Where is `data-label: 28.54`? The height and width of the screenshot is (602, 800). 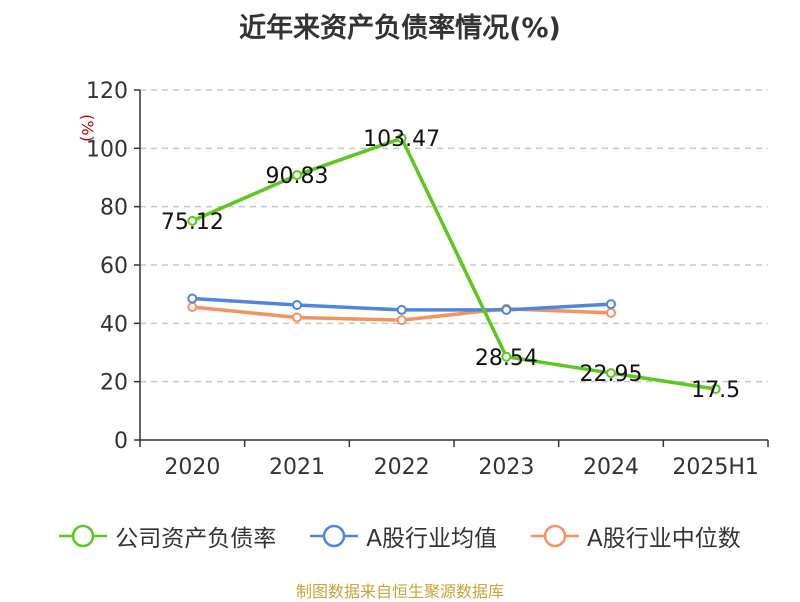 data-label: 28.54 is located at coordinates (506, 358).